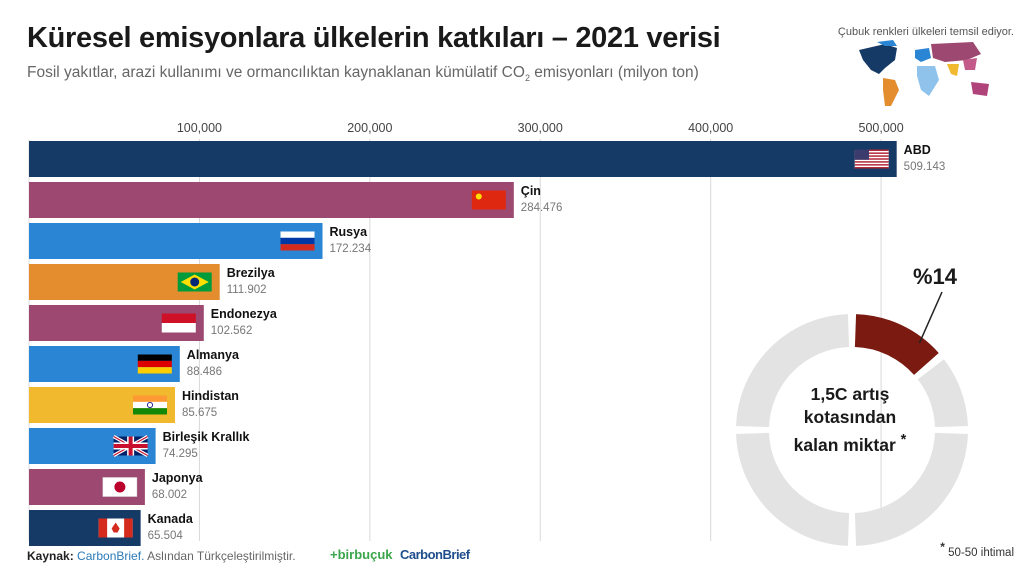 This screenshot has width=1024, height=576. I want to click on value-label: 68.002, so click(169, 495).